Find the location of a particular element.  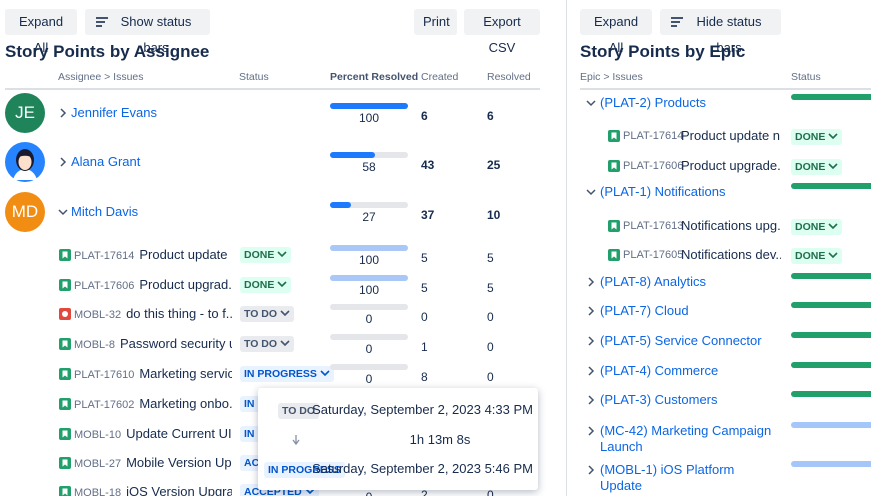

assignee-name: Mitch Davis is located at coordinates (105, 211).